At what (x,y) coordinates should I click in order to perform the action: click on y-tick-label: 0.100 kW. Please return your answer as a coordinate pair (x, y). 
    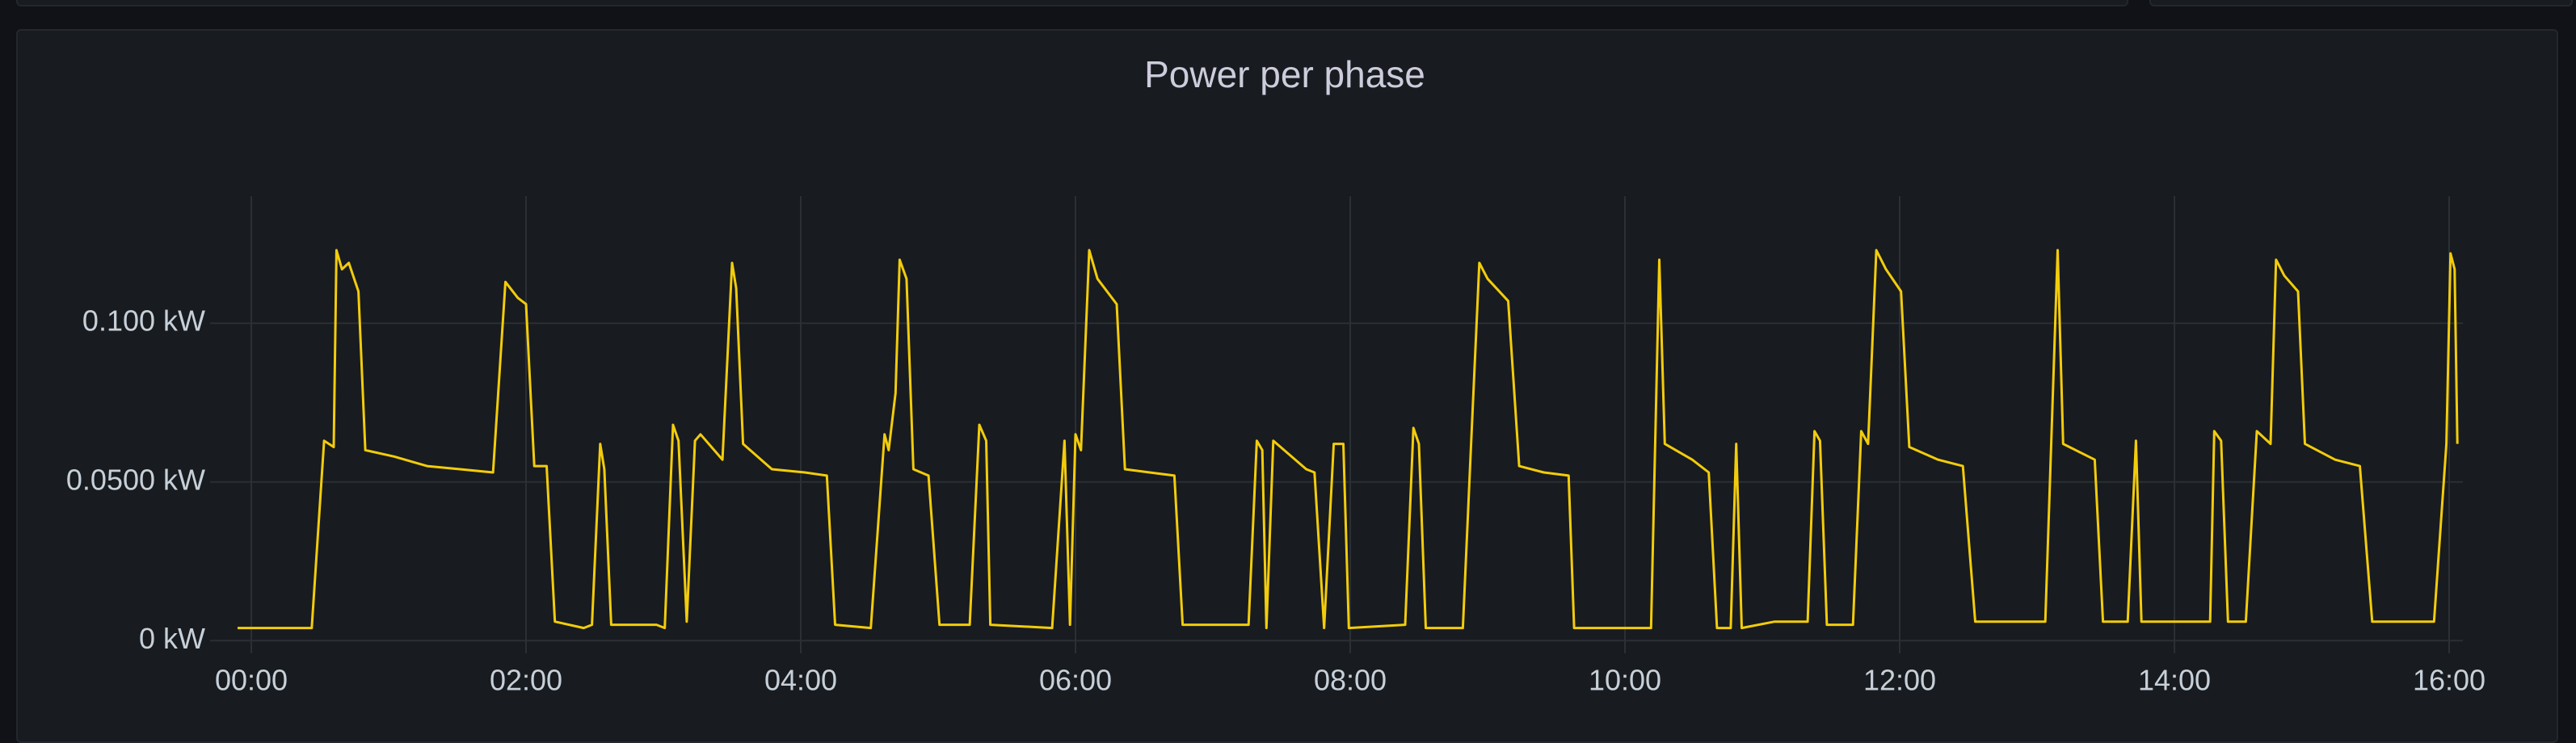
    Looking at the image, I should click on (143, 321).